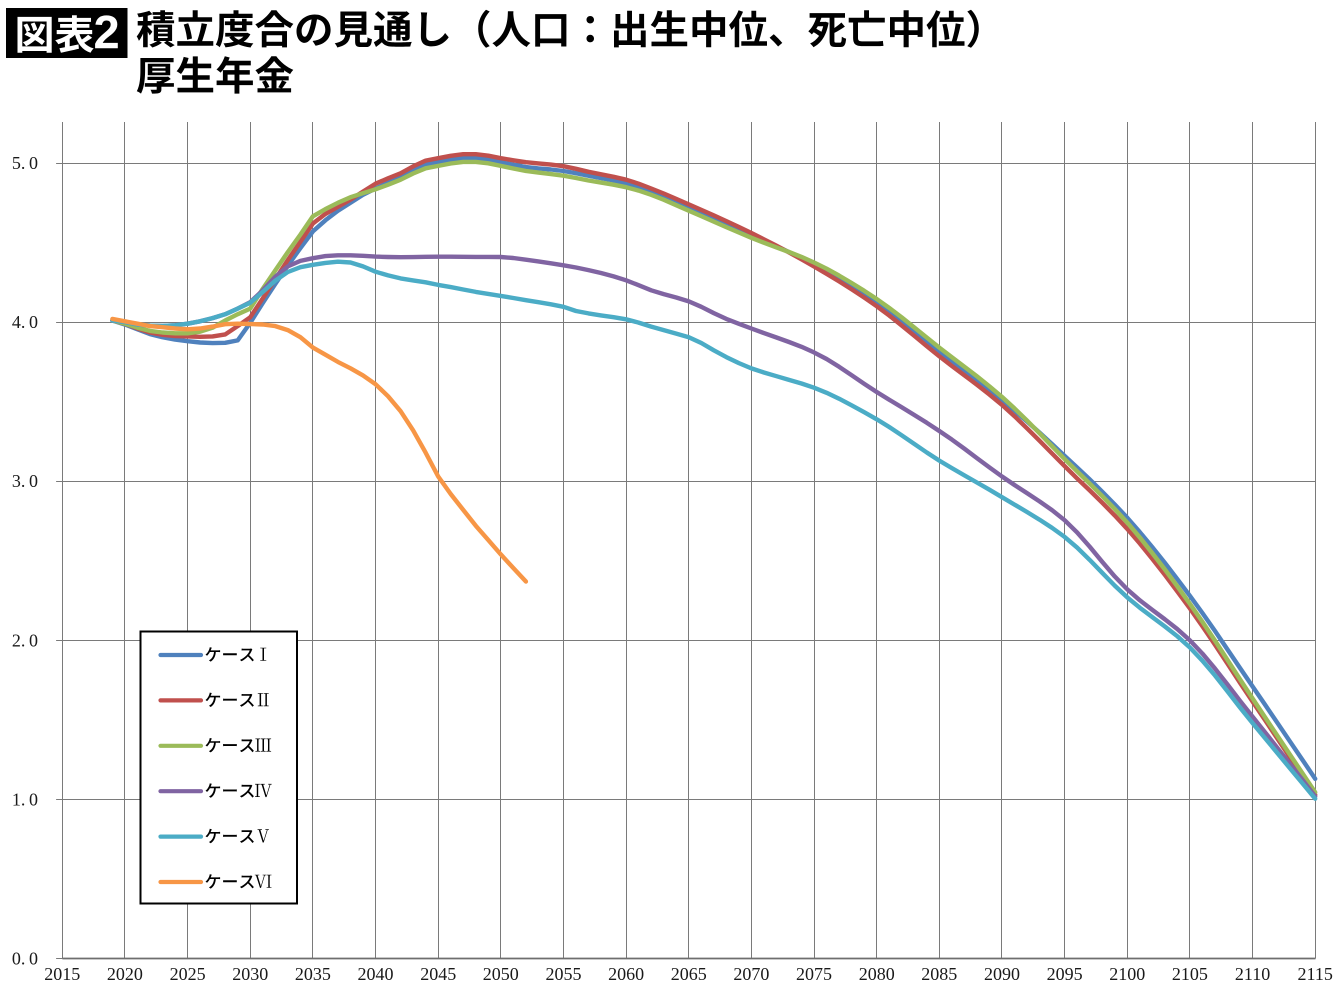 The height and width of the screenshot is (999, 1340). What do you see at coordinates (25, 163) in the screenshot?
I see `svg-text: 5. 0` at bounding box center [25, 163].